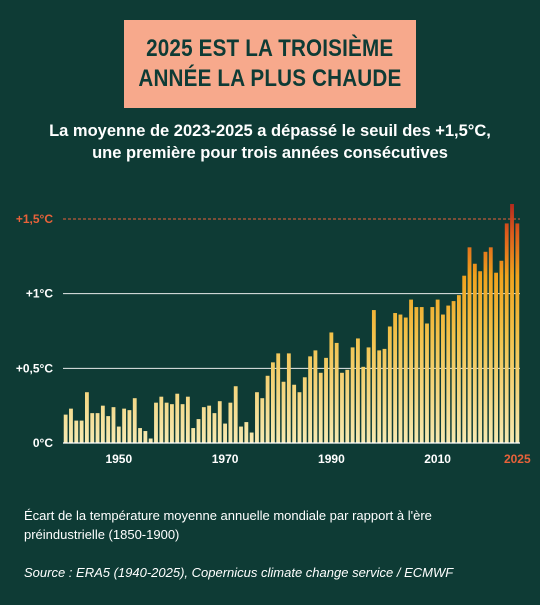  What do you see at coordinates (214, 428) in the screenshot?
I see `bar-1968` at bounding box center [214, 428].